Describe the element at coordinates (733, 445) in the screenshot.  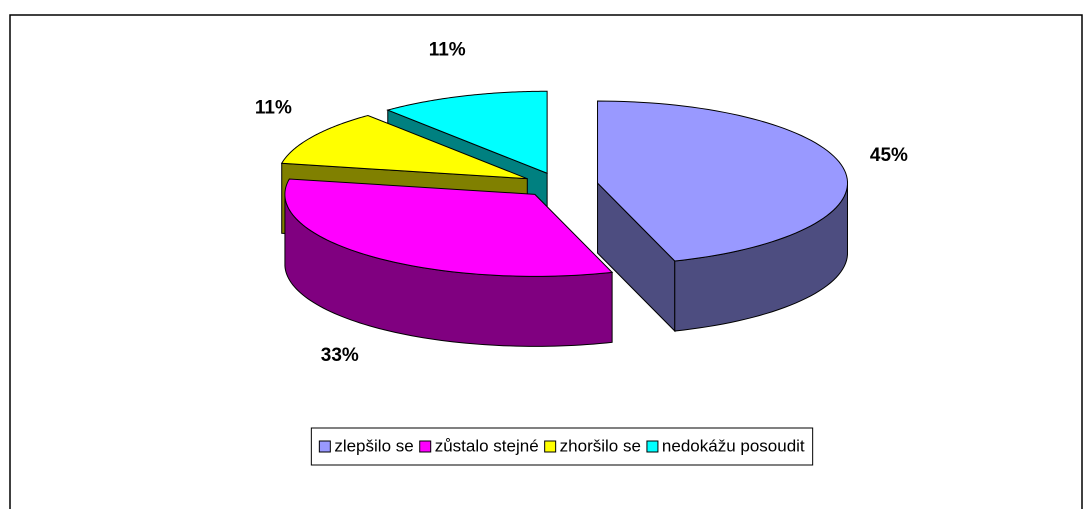
I see `legend-label: nedokážu posoudit` at that location.